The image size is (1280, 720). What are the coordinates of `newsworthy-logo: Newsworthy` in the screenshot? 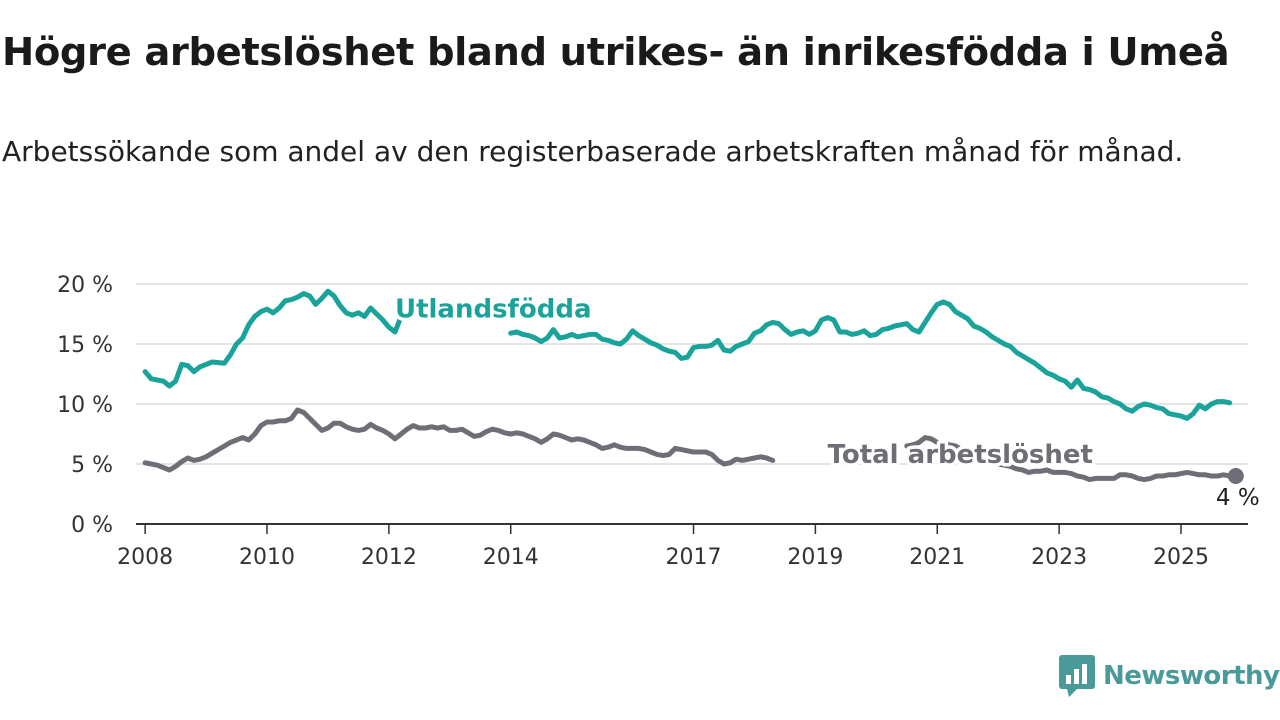 It's located at (1169, 676).